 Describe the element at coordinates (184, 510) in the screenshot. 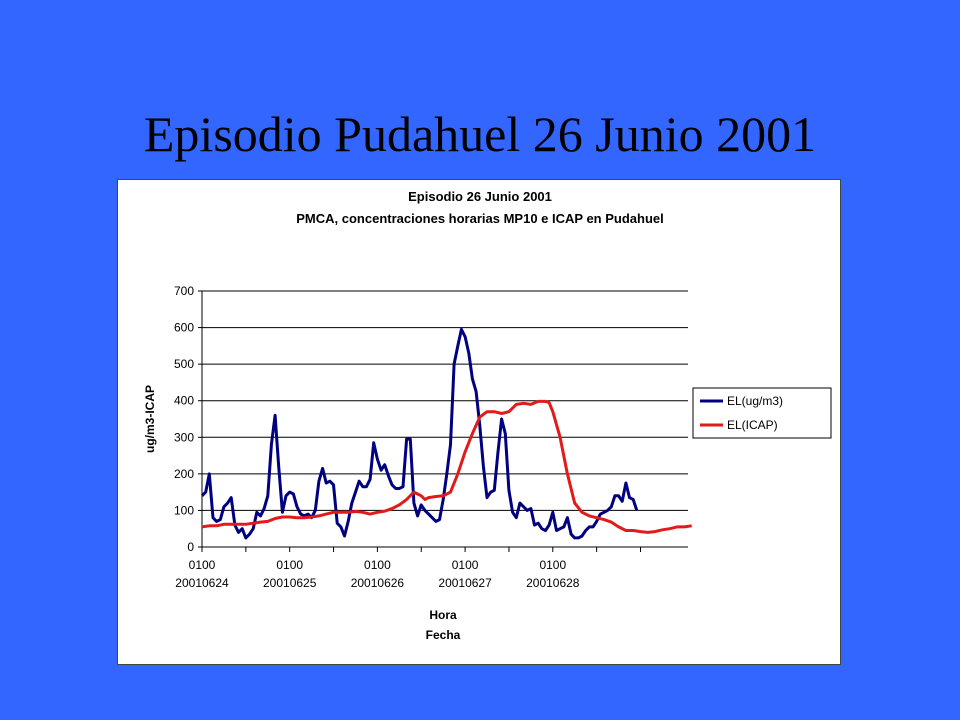

I see `y-tick-label: 100` at that location.